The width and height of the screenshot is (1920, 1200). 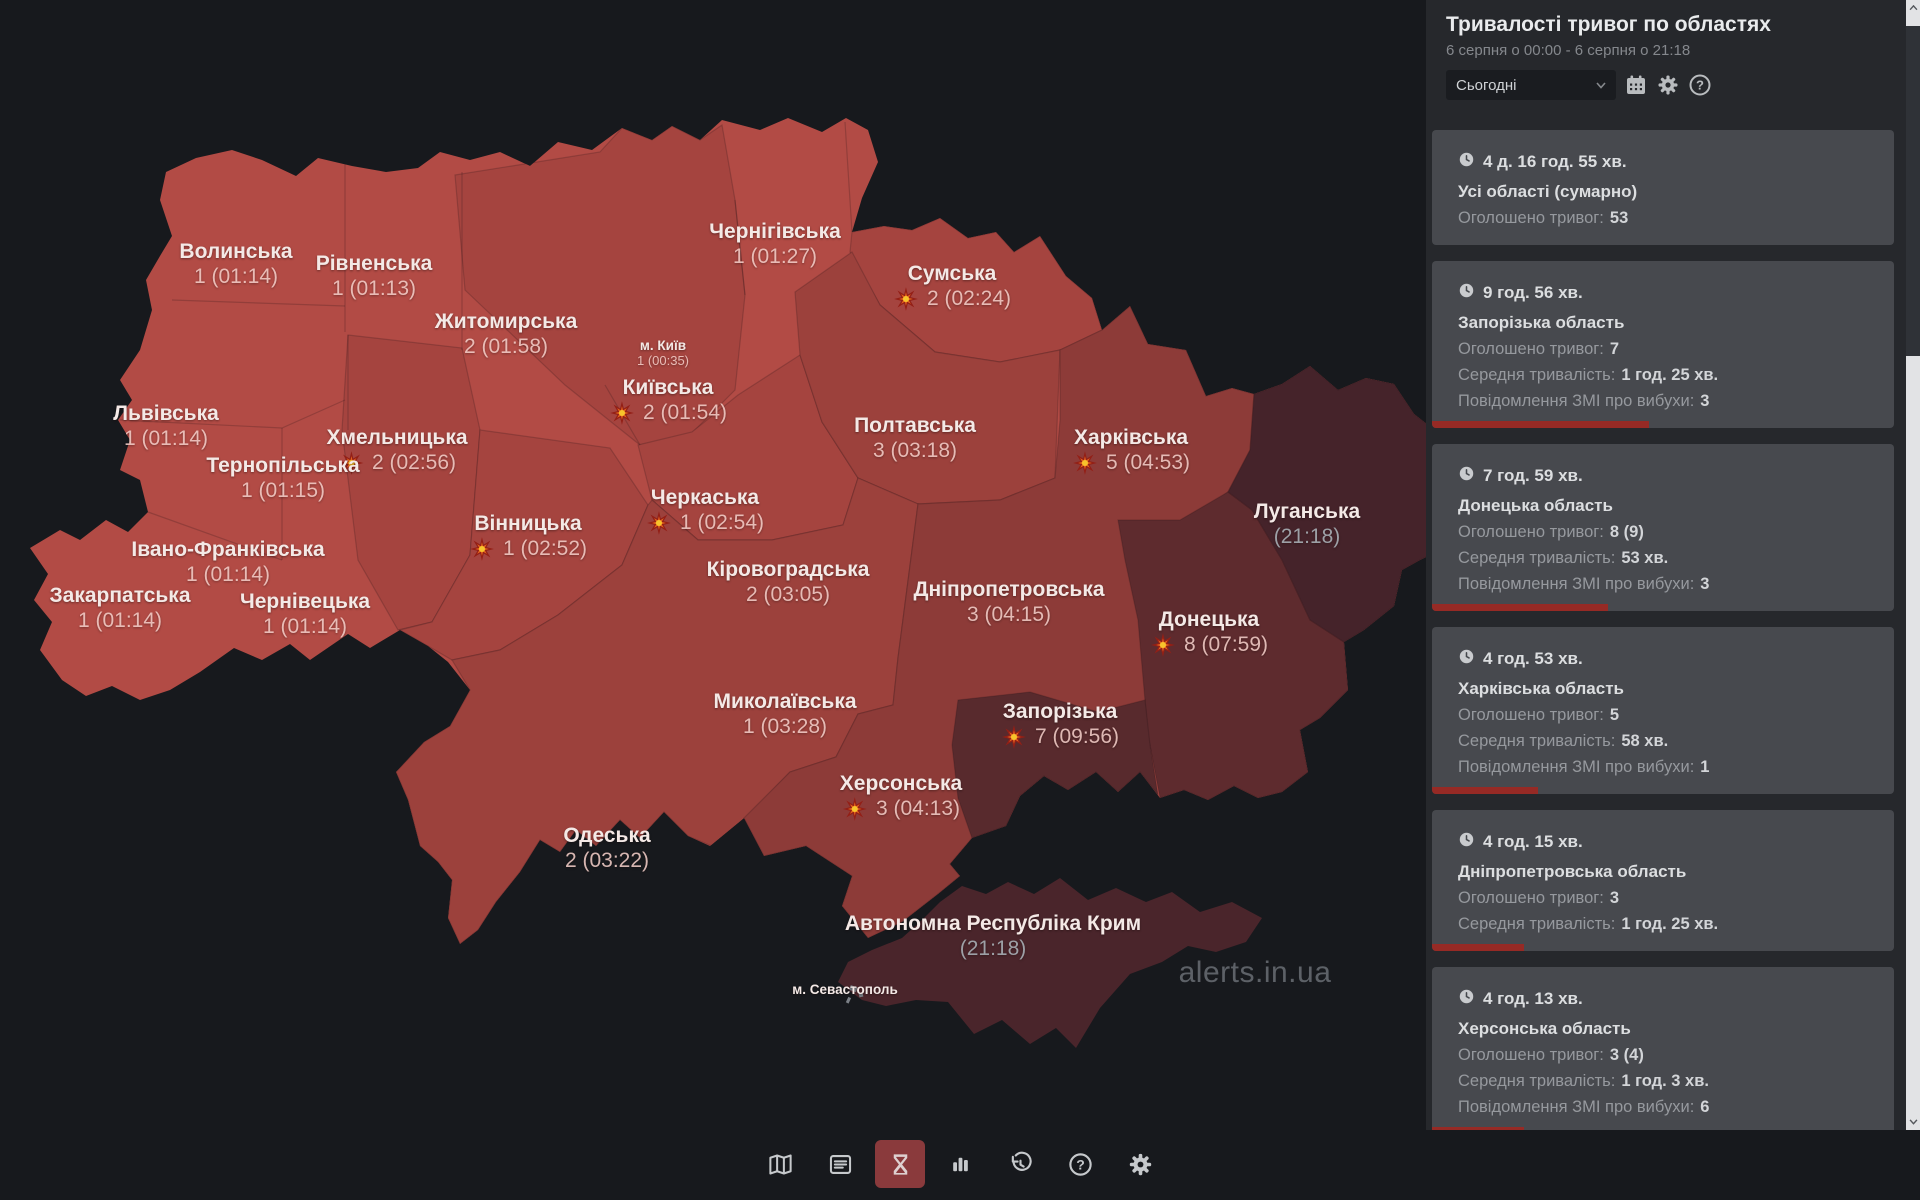 I want to click on scroll-up-icon, so click(x=1913, y=8).